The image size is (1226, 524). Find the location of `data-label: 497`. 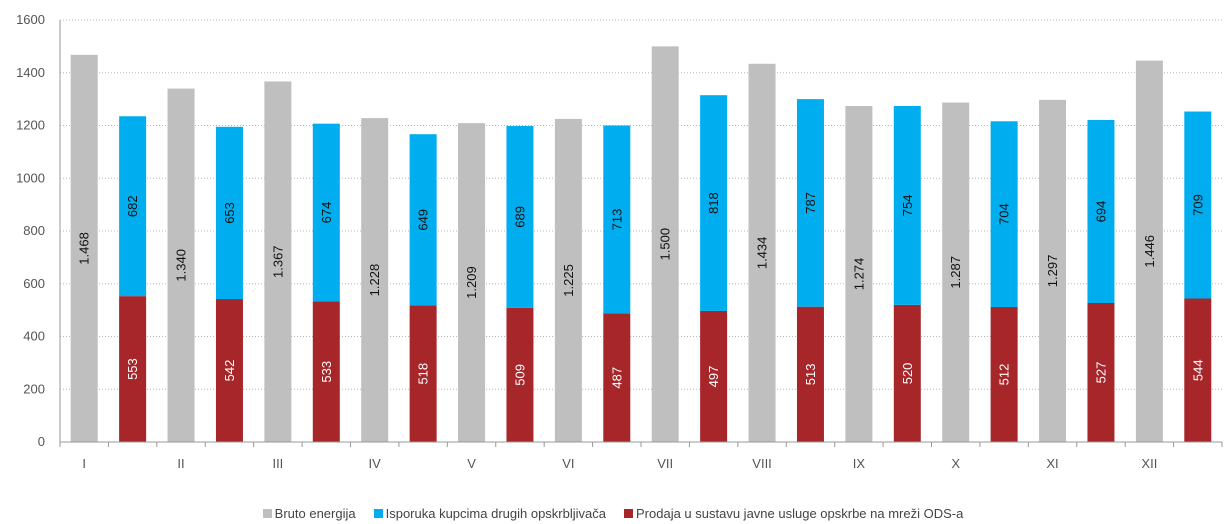

data-label: 497 is located at coordinates (713, 377).